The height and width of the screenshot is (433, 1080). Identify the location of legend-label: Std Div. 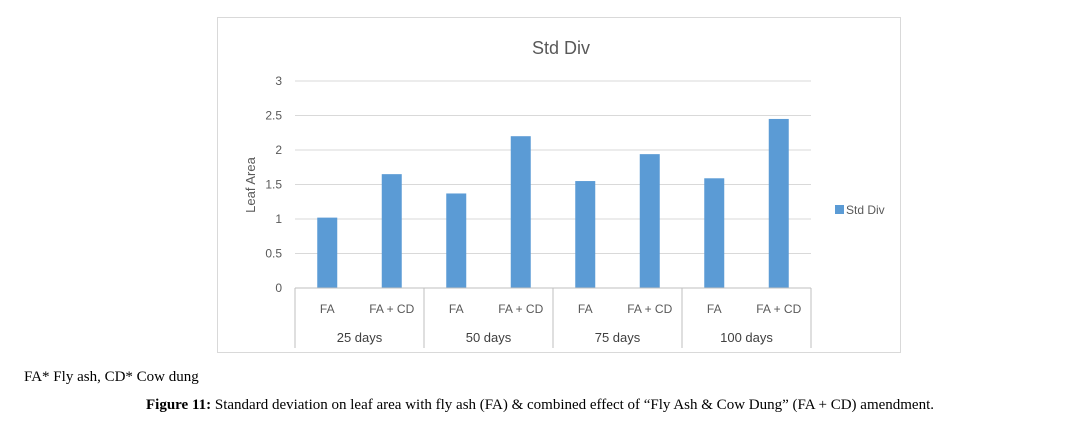
(865, 210).